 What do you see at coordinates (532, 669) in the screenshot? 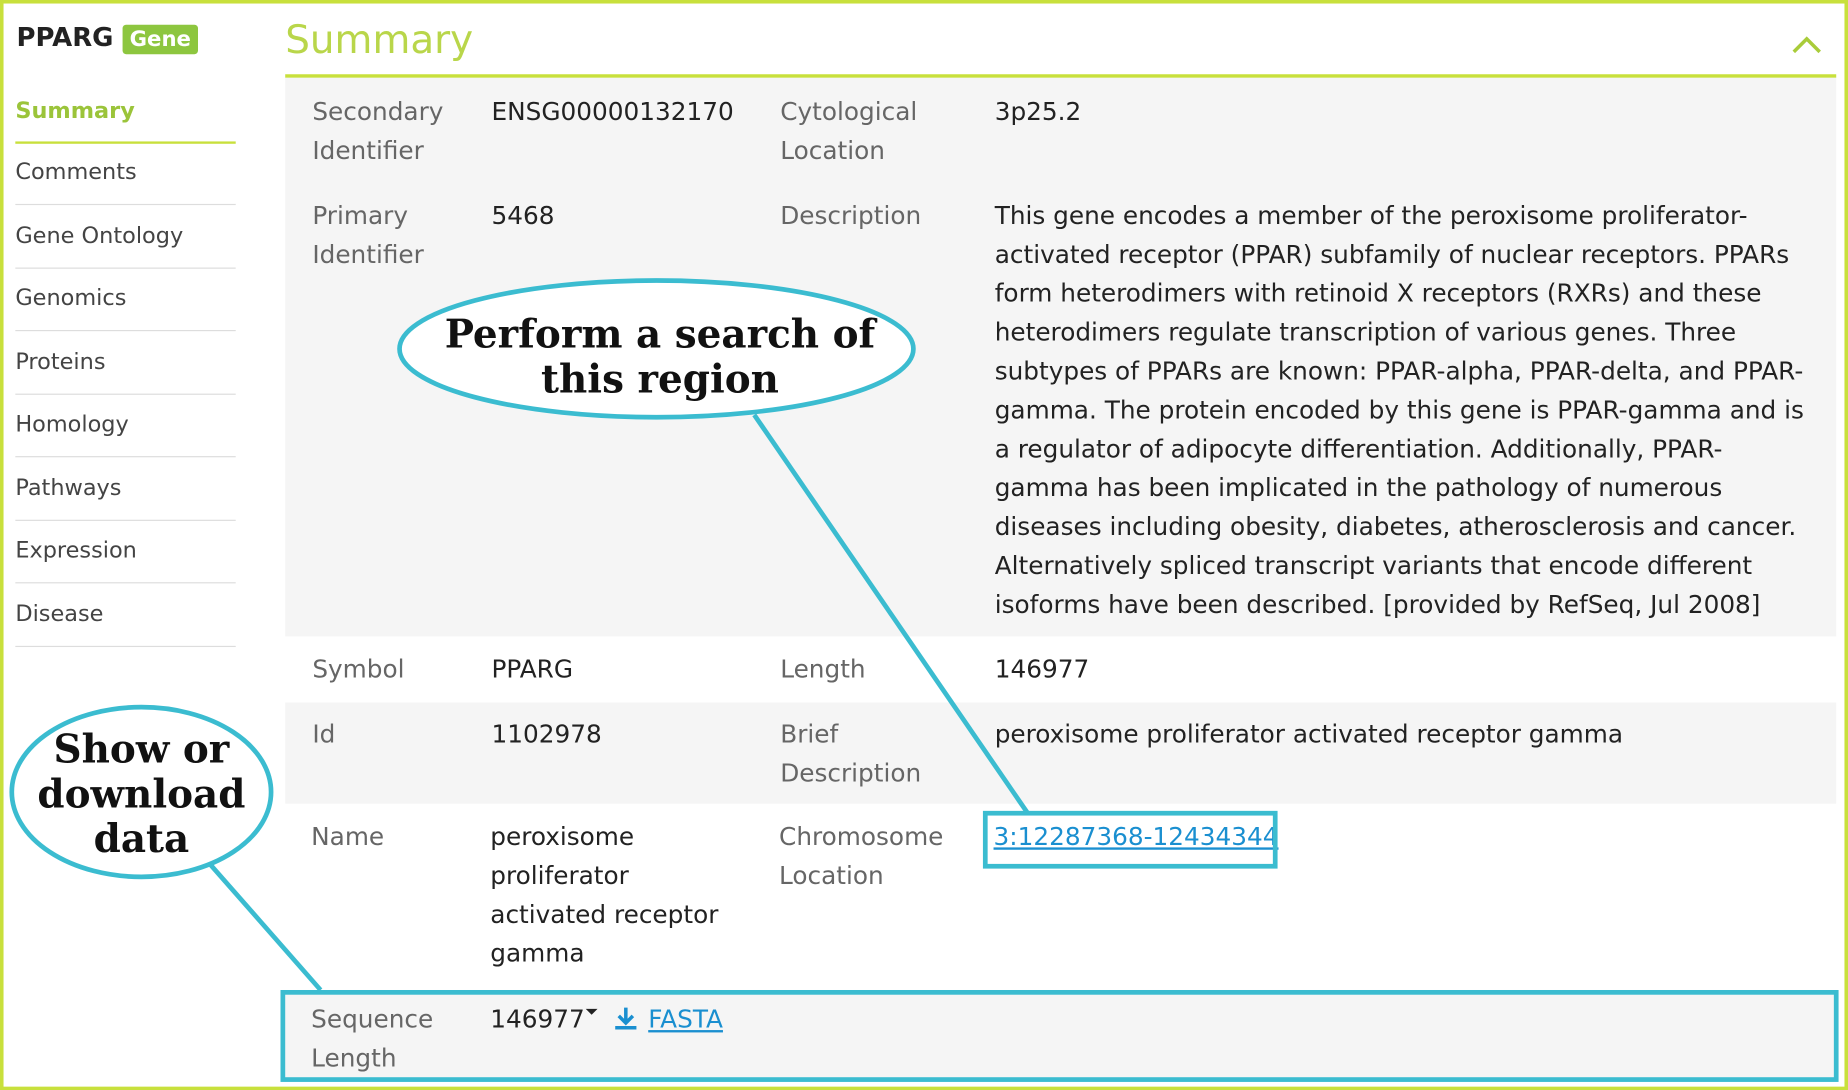
I see `value: PPARG` at bounding box center [532, 669].